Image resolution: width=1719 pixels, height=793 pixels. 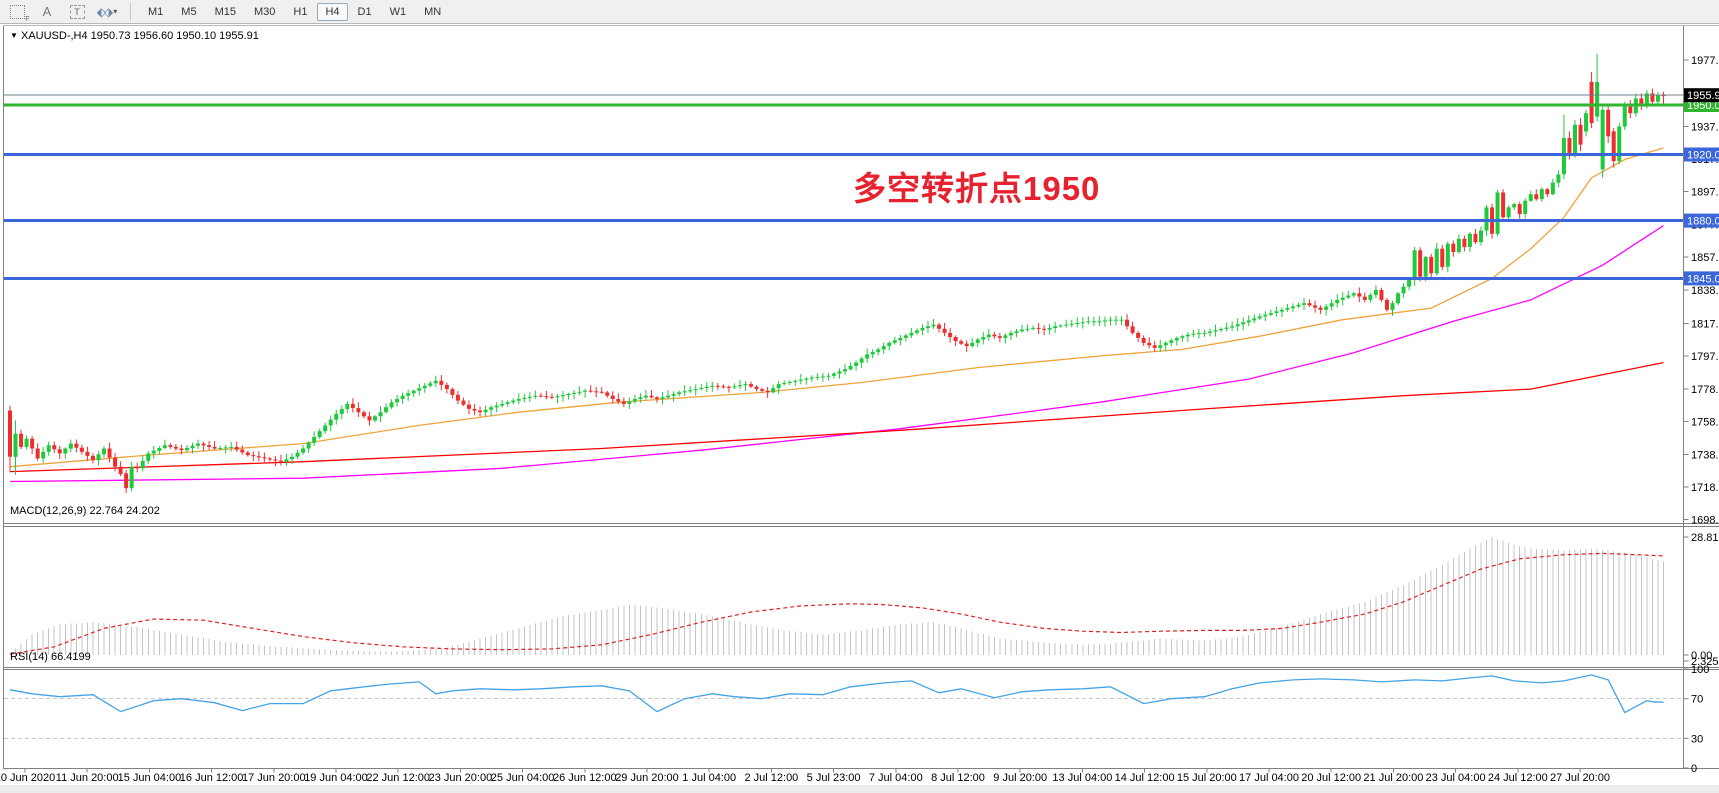 I want to click on symbol-label: XAUUSD-,H4, so click(x=54, y=36).